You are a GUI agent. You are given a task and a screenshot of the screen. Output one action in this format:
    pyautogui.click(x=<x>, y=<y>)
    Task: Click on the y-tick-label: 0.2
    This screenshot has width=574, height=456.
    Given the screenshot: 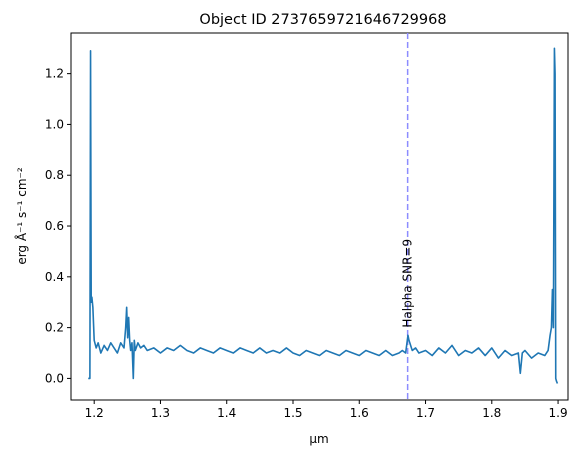 What is the action you would take?
    pyautogui.click(x=54, y=328)
    